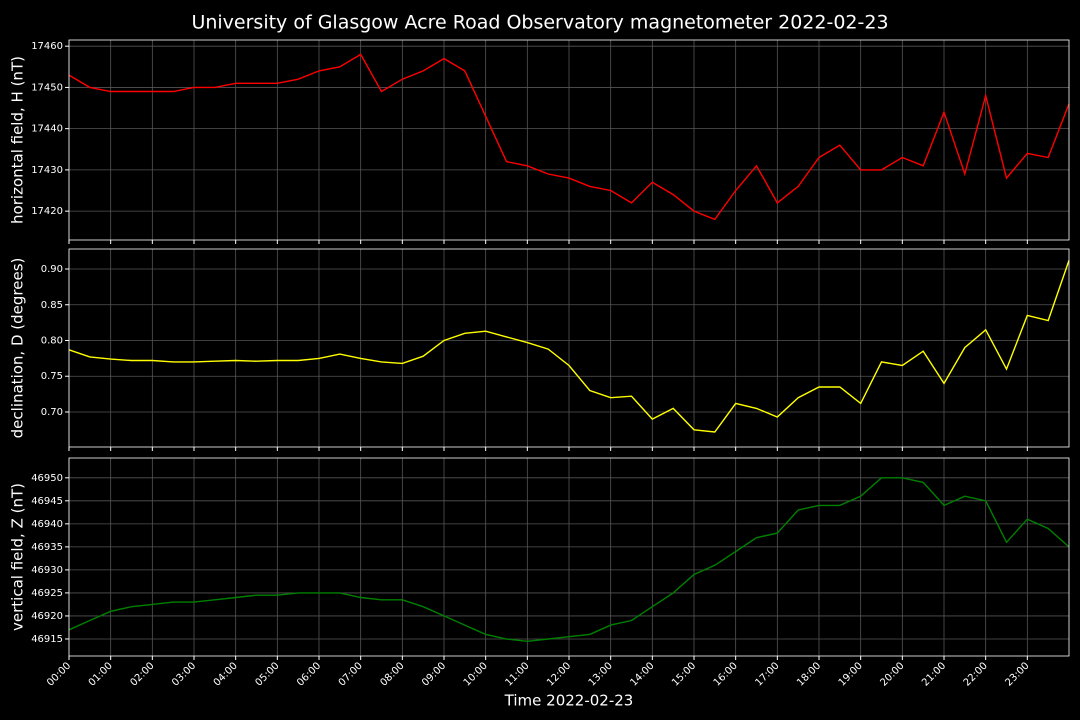 The image size is (1080, 720). What do you see at coordinates (52, 376) in the screenshot?
I see `y-tick-label: 0.75` at bounding box center [52, 376].